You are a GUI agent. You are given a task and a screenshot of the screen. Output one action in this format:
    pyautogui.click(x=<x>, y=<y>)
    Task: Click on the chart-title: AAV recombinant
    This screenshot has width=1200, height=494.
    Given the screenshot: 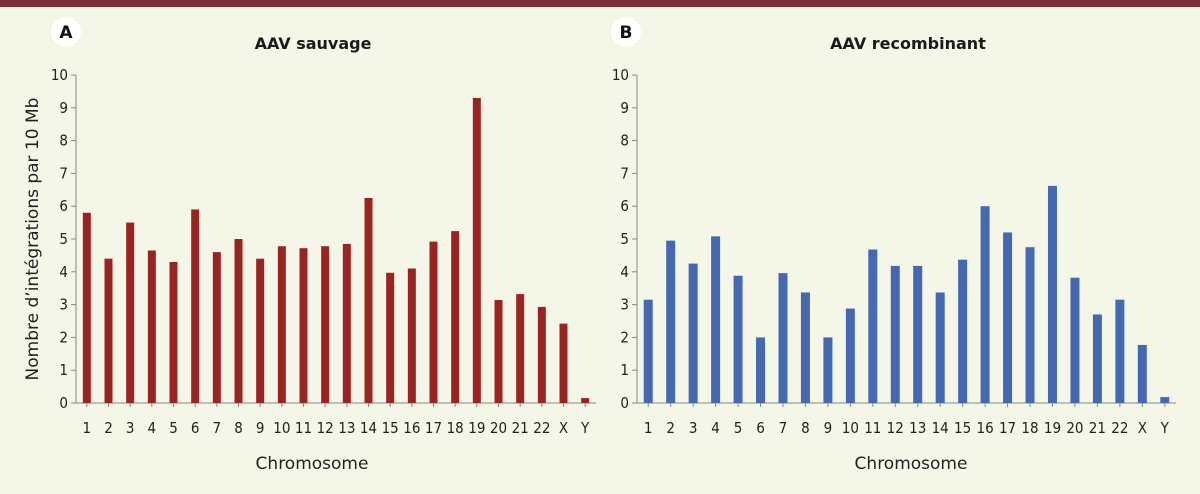 What is the action you would take?
    pyautogui.click(x=908, y=43)
    